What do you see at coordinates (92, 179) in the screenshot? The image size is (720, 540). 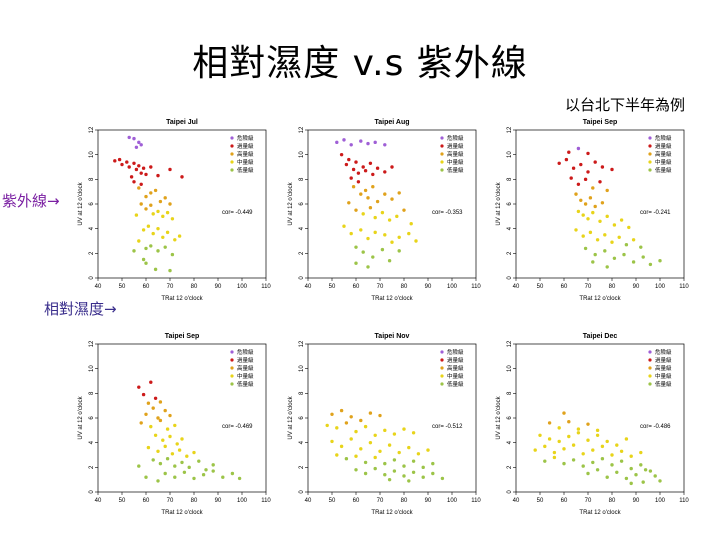 I see `y-tick-label: 8` at bounding box center [92, 179].